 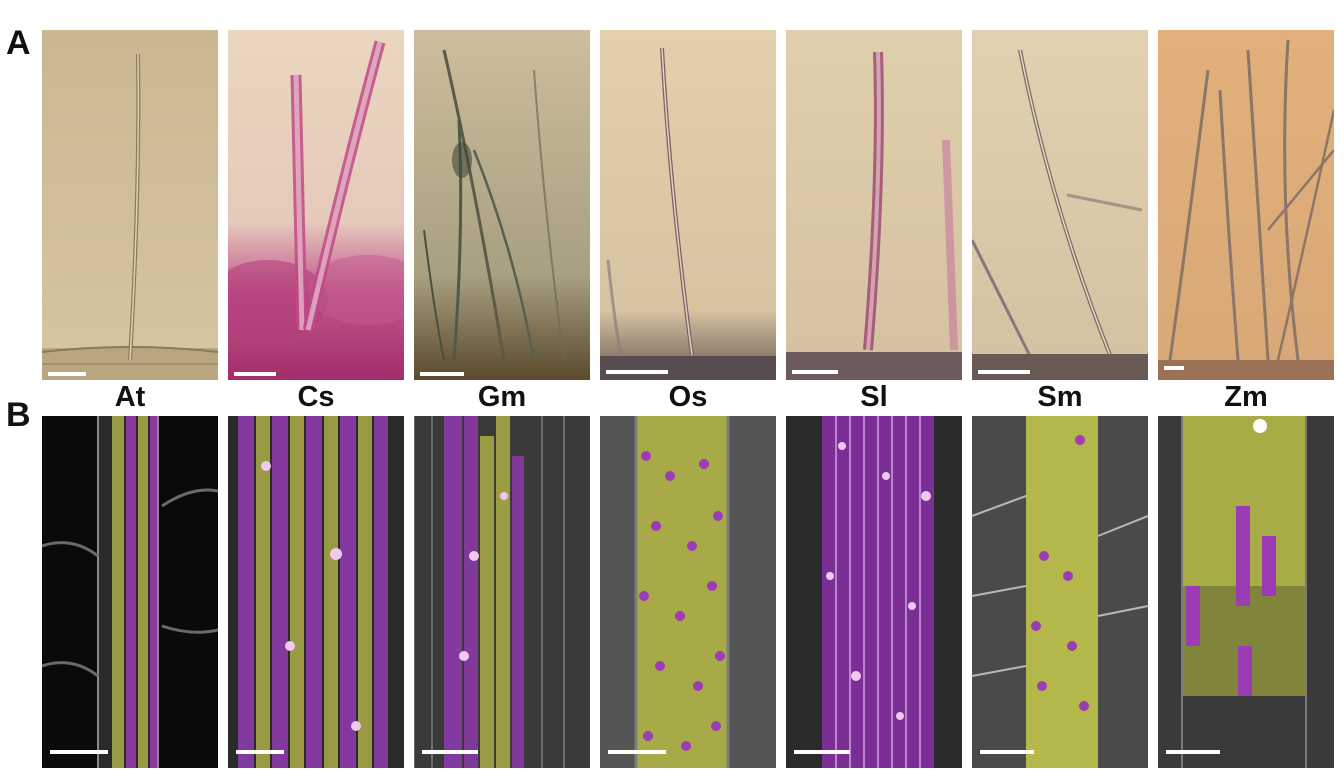 I want to click on root-hair-photo-os, so click(x=688, y=205).